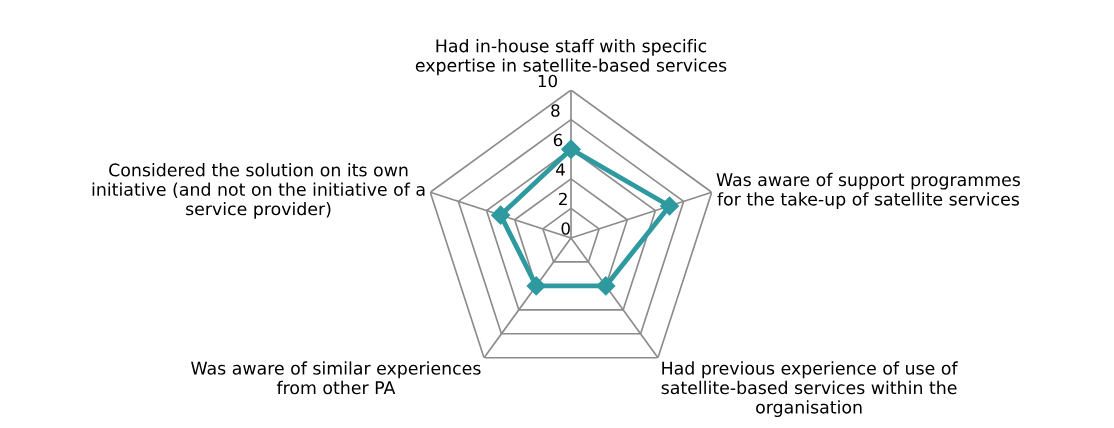 This screenshot has height=428, width=1114. What do you see at coordinates (560, 169) in the screenshot?
I see `y-tick-label: 4` at bounding box center [560, 169].